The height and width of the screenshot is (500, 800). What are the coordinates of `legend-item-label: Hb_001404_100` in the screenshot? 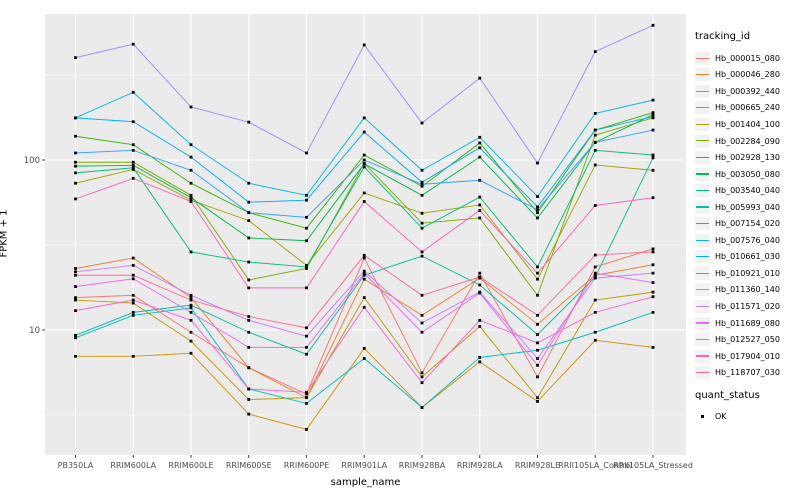 It's located at (747, 124).